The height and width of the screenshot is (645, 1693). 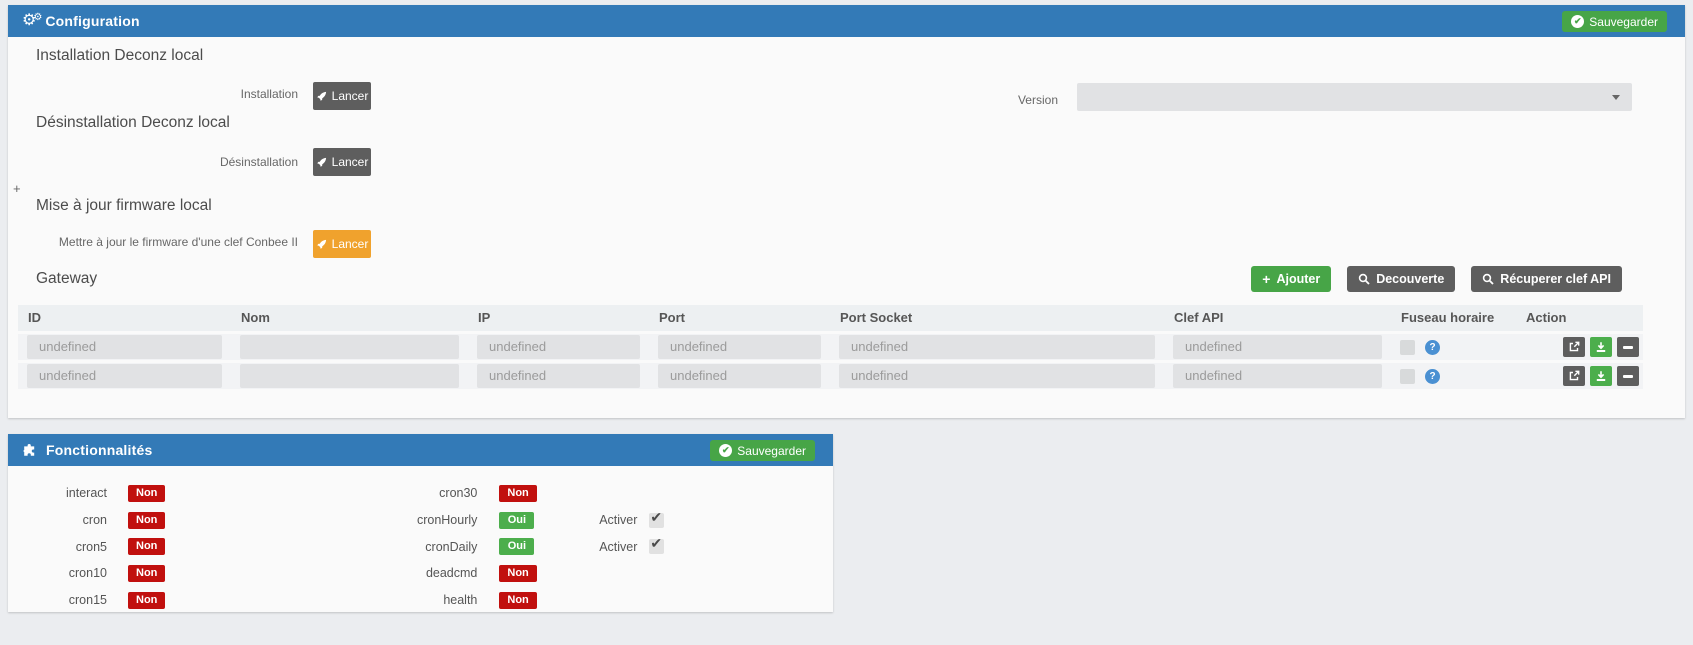 I want to click on gateway-discover-button: Decouverte, so click(x=1401, y=279).